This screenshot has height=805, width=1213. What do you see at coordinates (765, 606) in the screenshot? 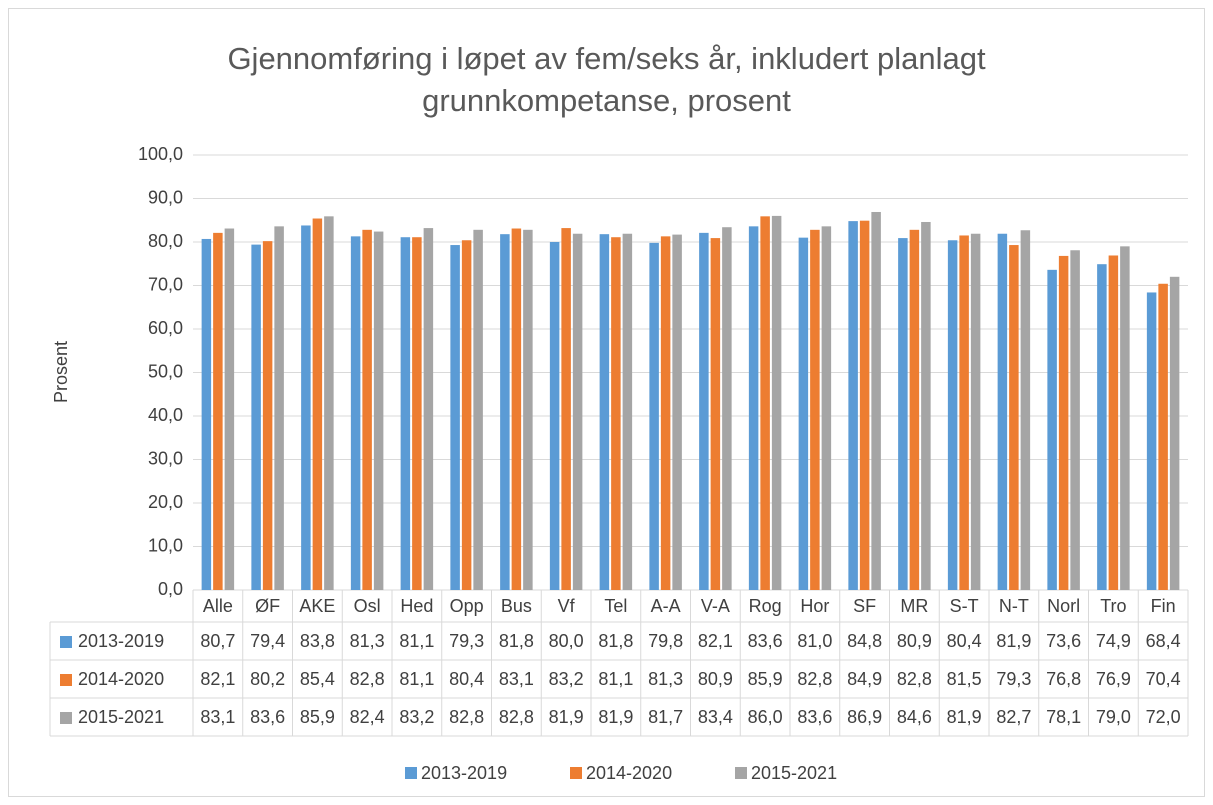
I see `x-tick-label: Rog` at bounding box center [765, 606].